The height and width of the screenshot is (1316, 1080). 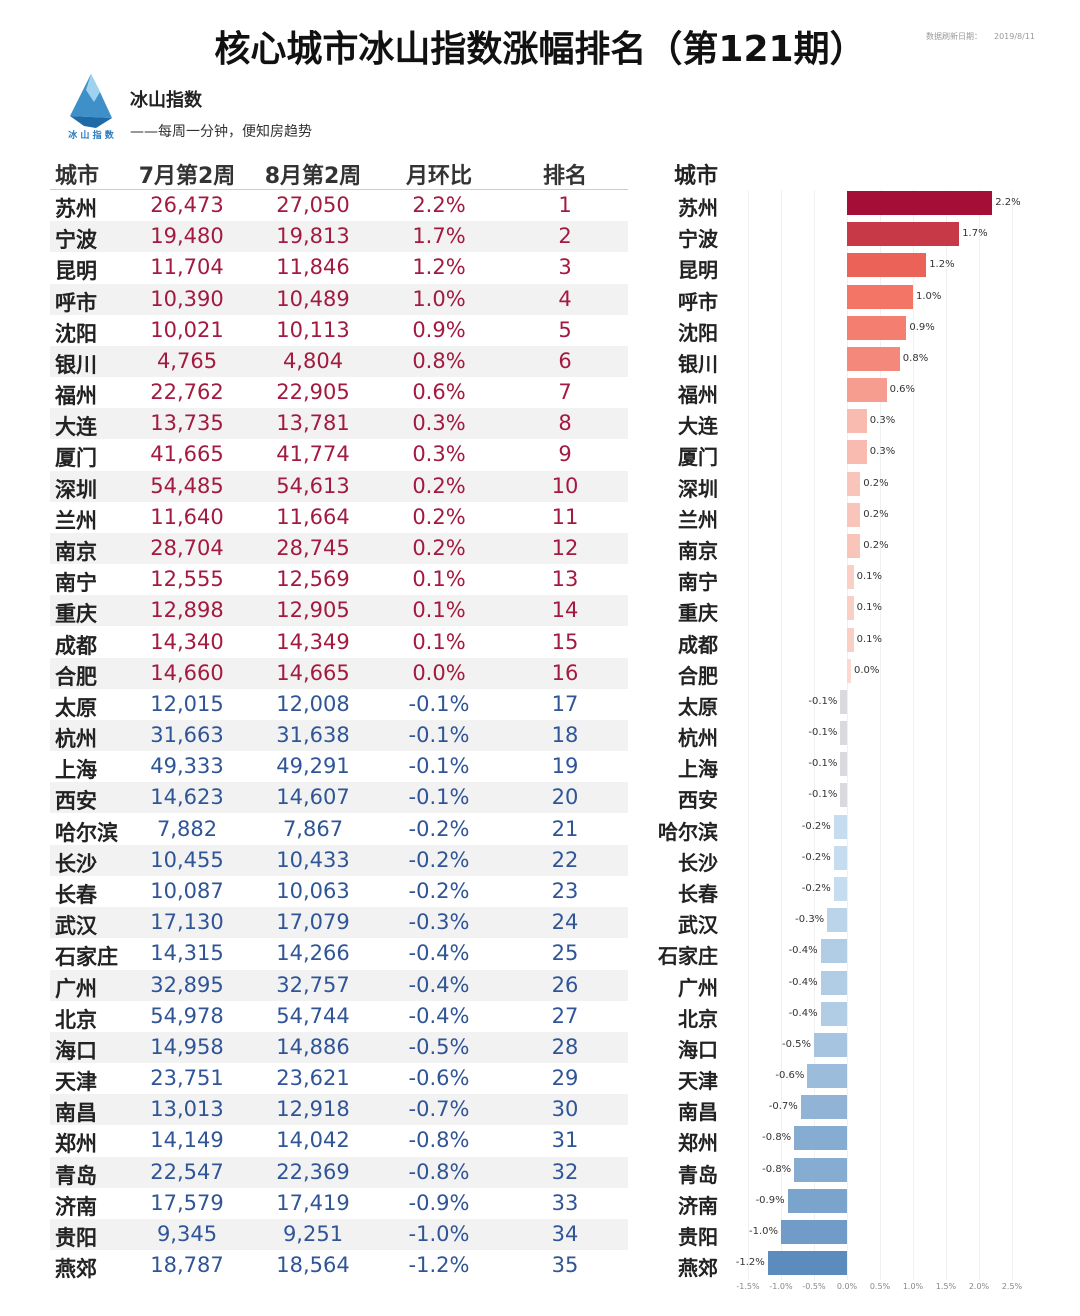 I want to click on city-cell: 武汉, so click(x=76, y=926).